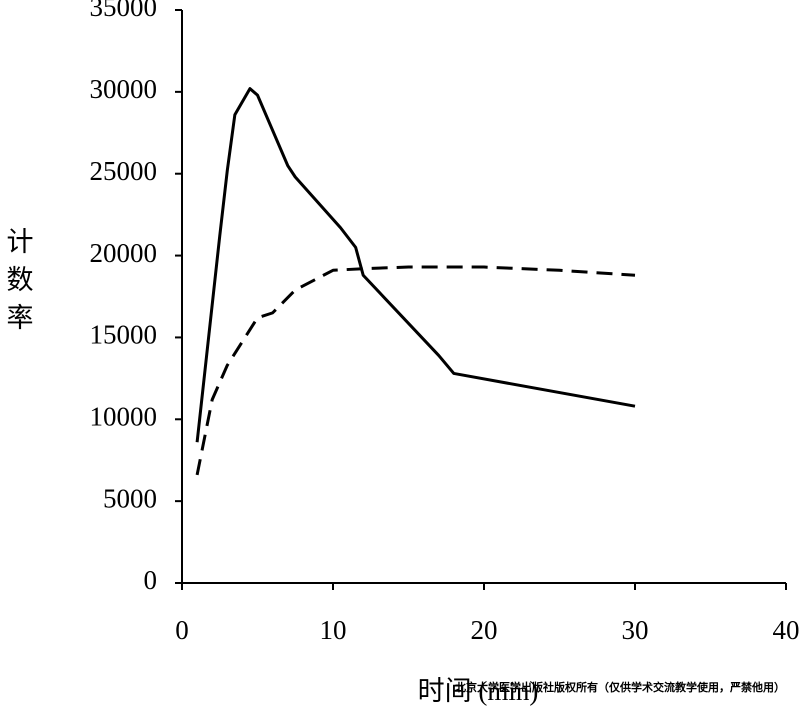 This screenshot has height=712, width=800. I want to click on x-tick-label: 20, so click(484, 630).